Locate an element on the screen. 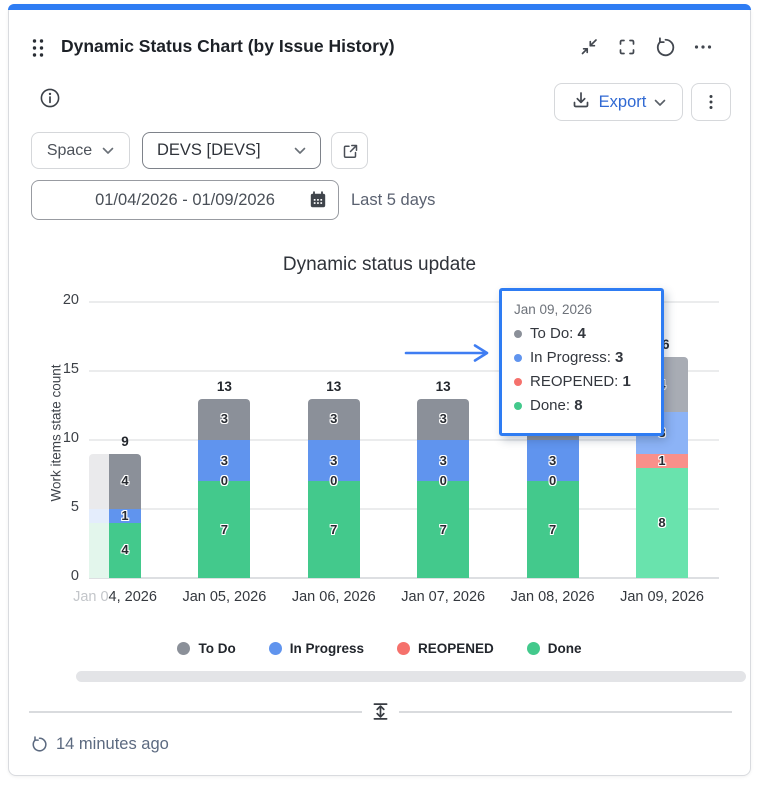  export-button-label: Export is located at coordinates (622, 101).